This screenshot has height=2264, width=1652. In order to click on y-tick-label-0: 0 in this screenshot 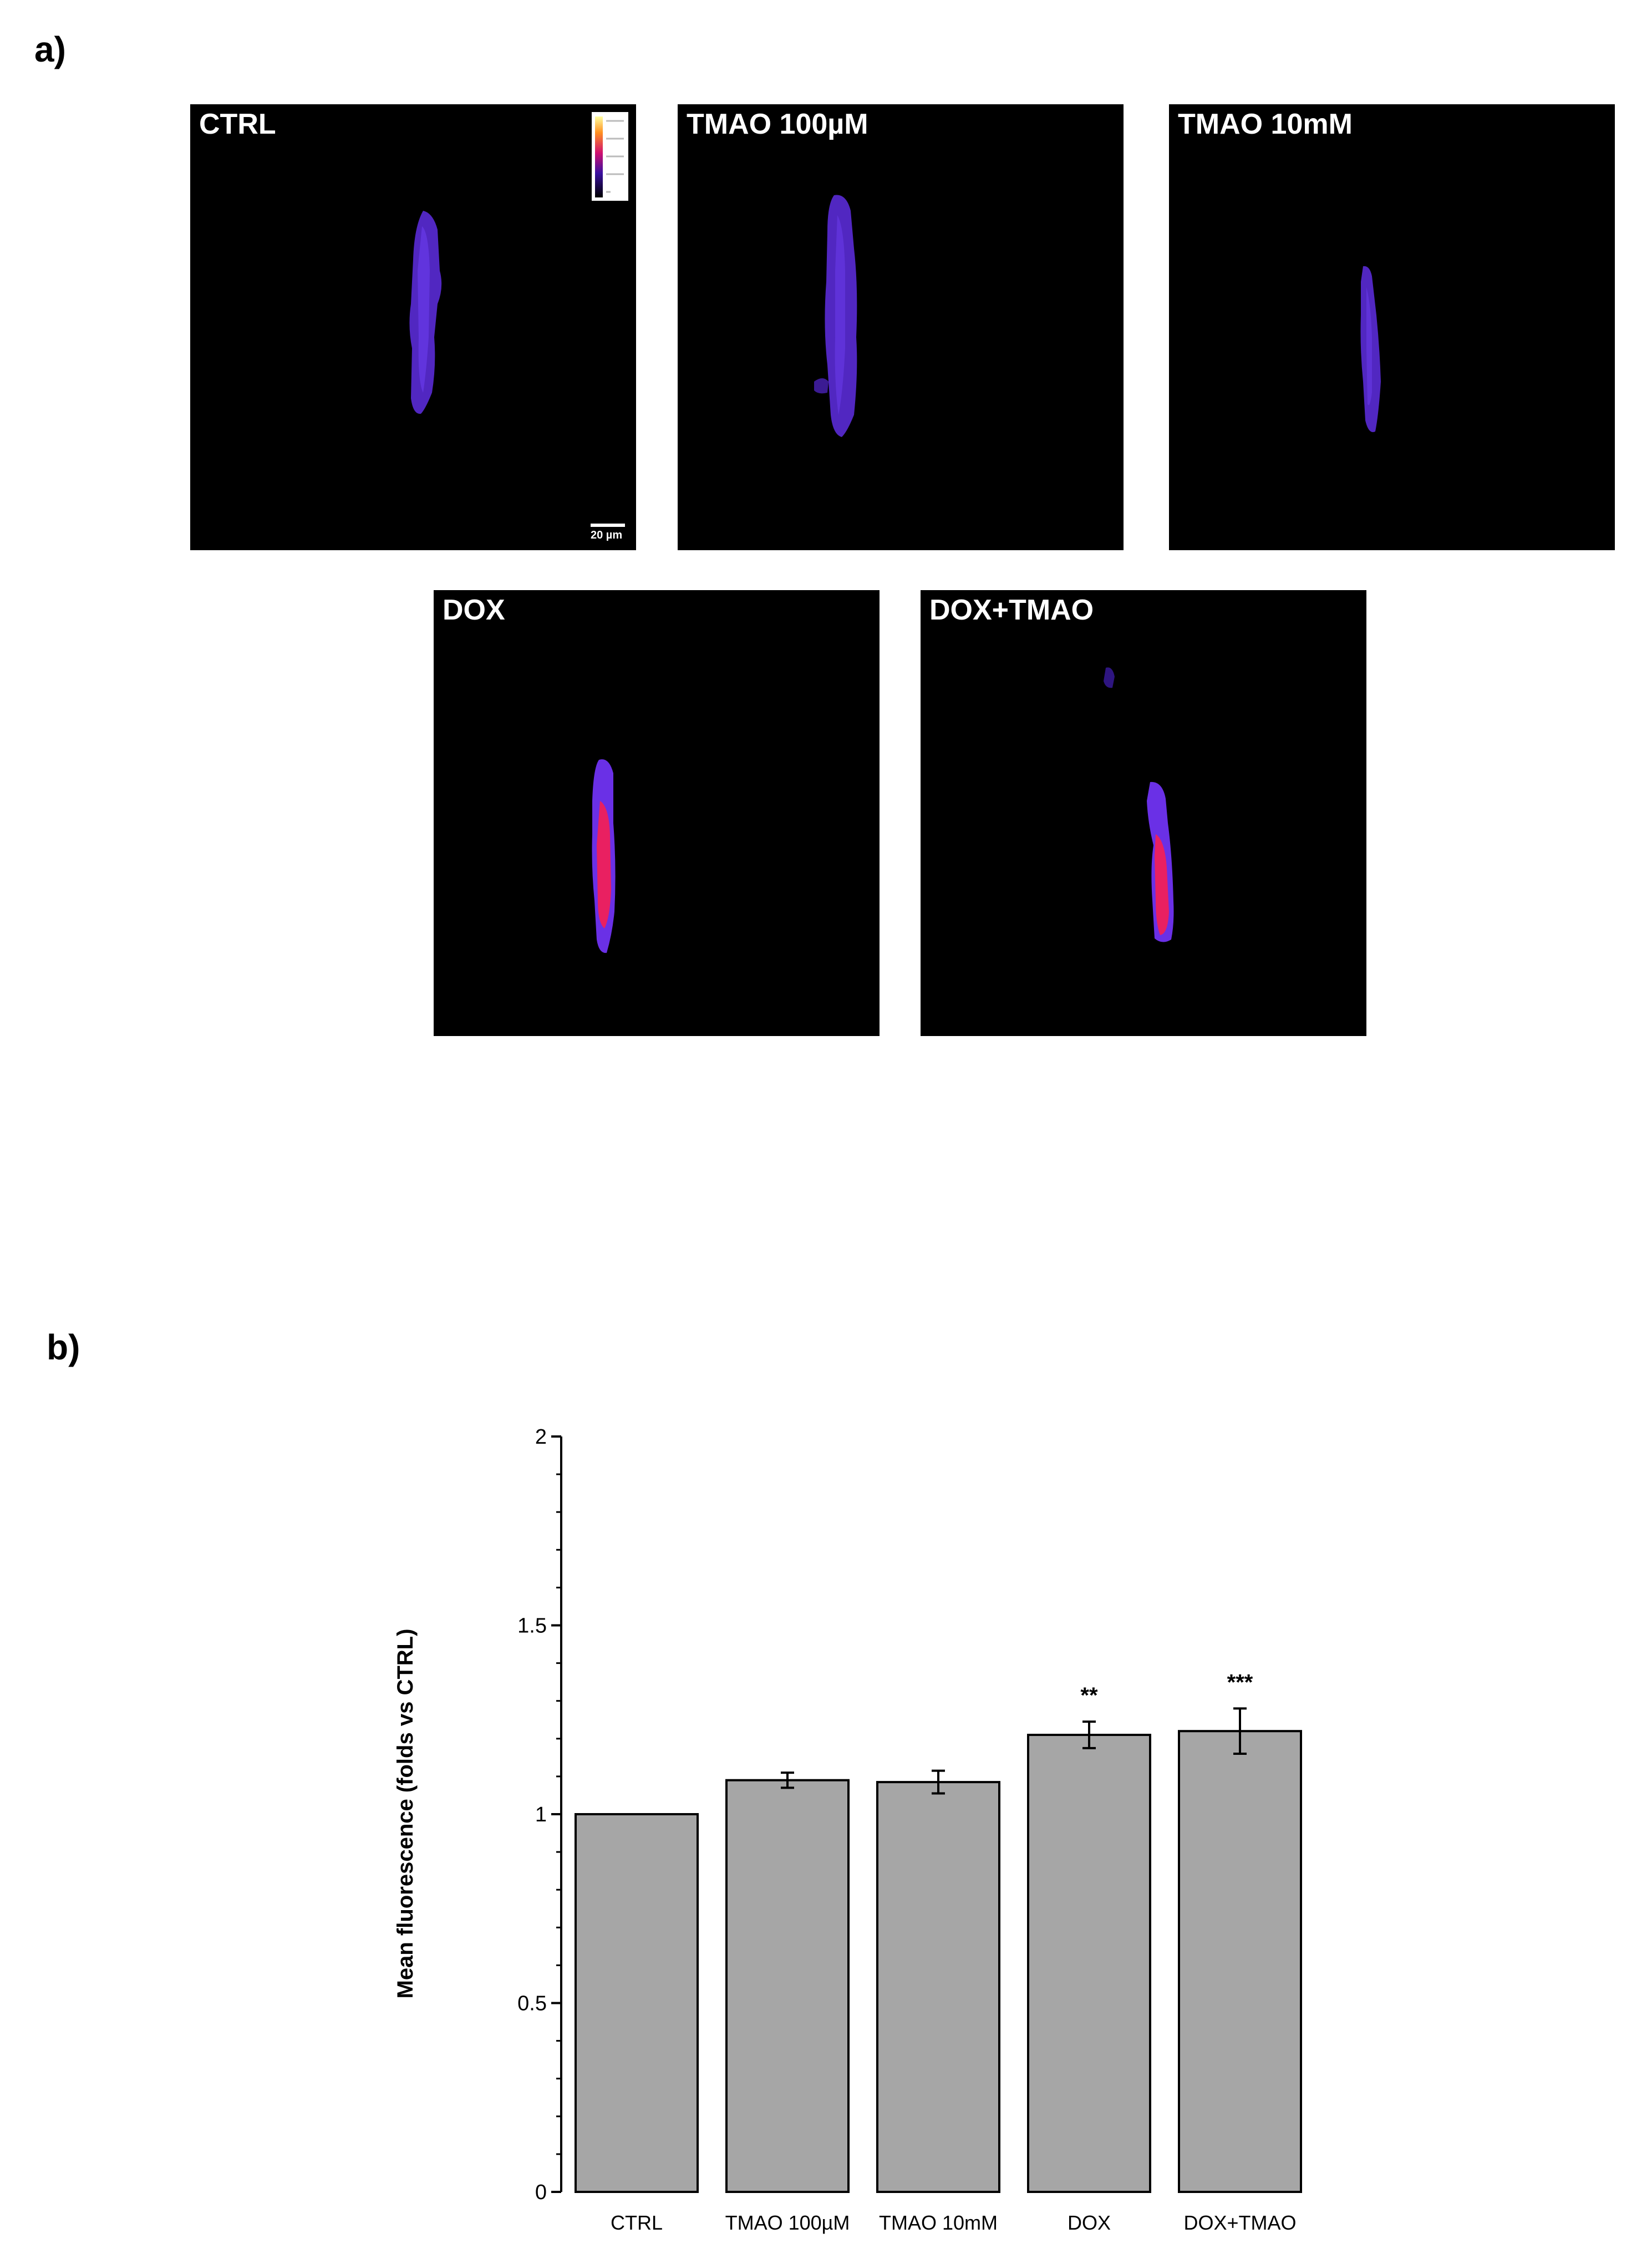, I will do `click(541, 2192)`.